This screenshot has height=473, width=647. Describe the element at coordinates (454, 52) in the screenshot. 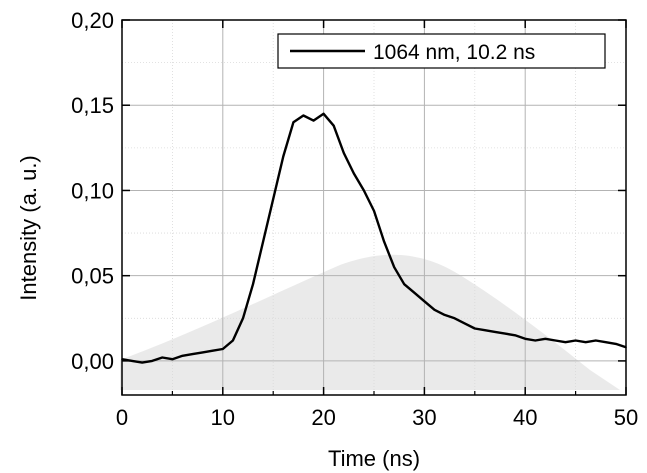

I see `legend-label: 1064 nm, 10.2 ns` at that location.